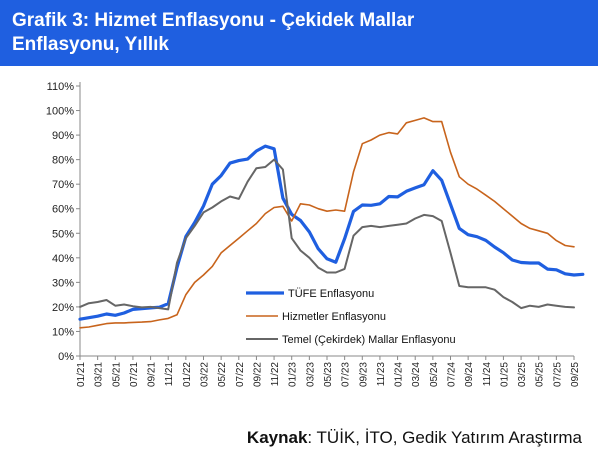 Image resolution: width=598 pixels, height=470 pixels. What do you see at coordinates (540, 374) in the screenshot?
I see `x-tick-label: 05/25` at bounding box center [540, 374].